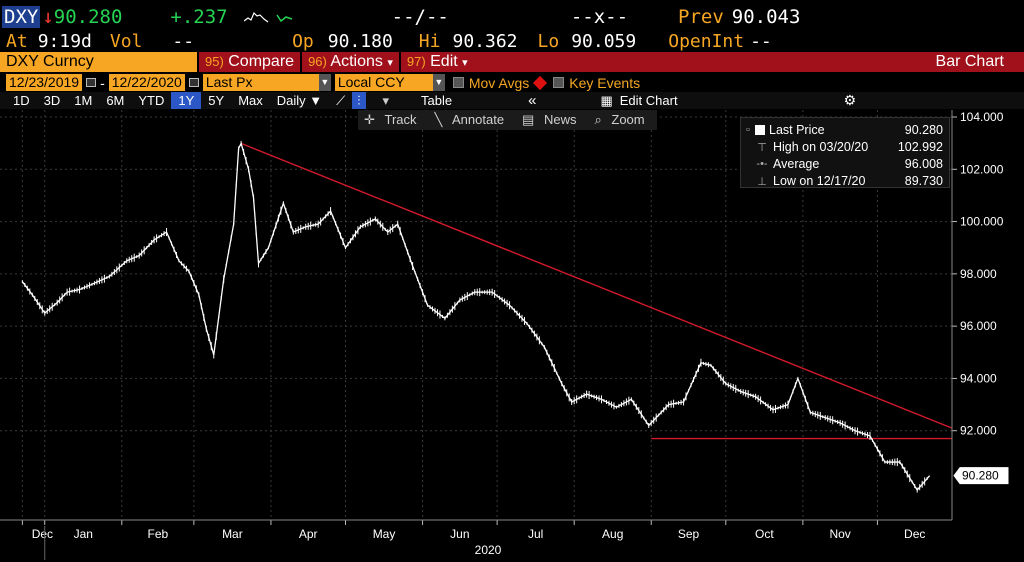  Describe the element at coordinates (115, 100) in the screenshot. I see `range-6m: 6M` at that location.